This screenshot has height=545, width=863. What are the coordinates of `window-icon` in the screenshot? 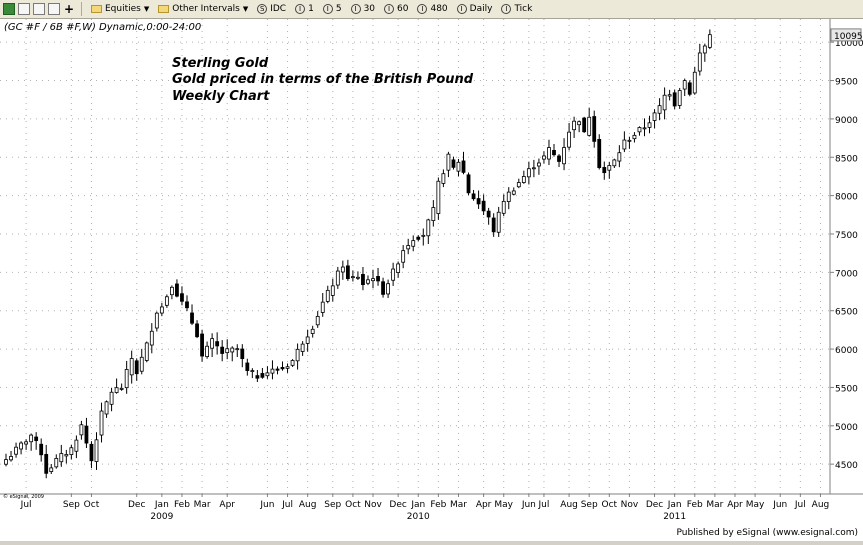 It's located at (54, 9).